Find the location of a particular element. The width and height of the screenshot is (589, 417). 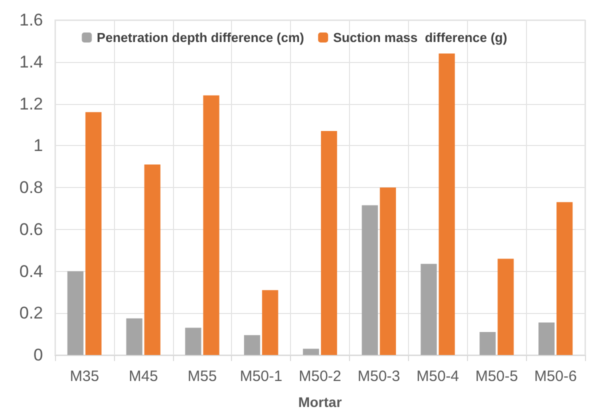

legend-label: Suction mass difference (g) is located at coordinates (420, 37).